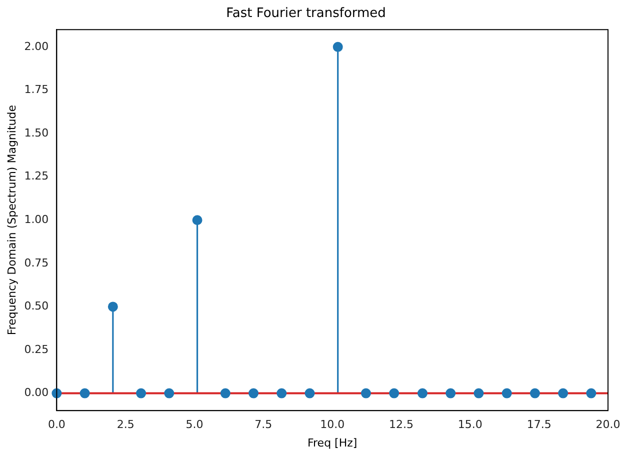  What do you see at coordinates (36, 393) in the screenshot?
I see `y-tick-label: 0.00` at bounding box center [36, 393].